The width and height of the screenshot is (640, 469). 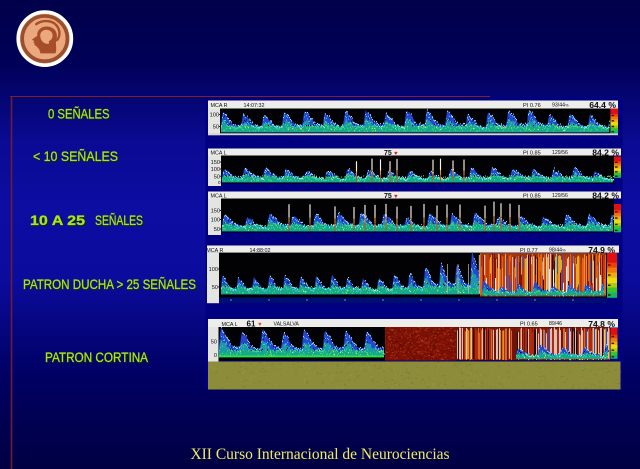 What do you see at coordinates (260, 251) in the screenshot?
I see `svg-text: 14:88:02` at bounding box center [260, 251].